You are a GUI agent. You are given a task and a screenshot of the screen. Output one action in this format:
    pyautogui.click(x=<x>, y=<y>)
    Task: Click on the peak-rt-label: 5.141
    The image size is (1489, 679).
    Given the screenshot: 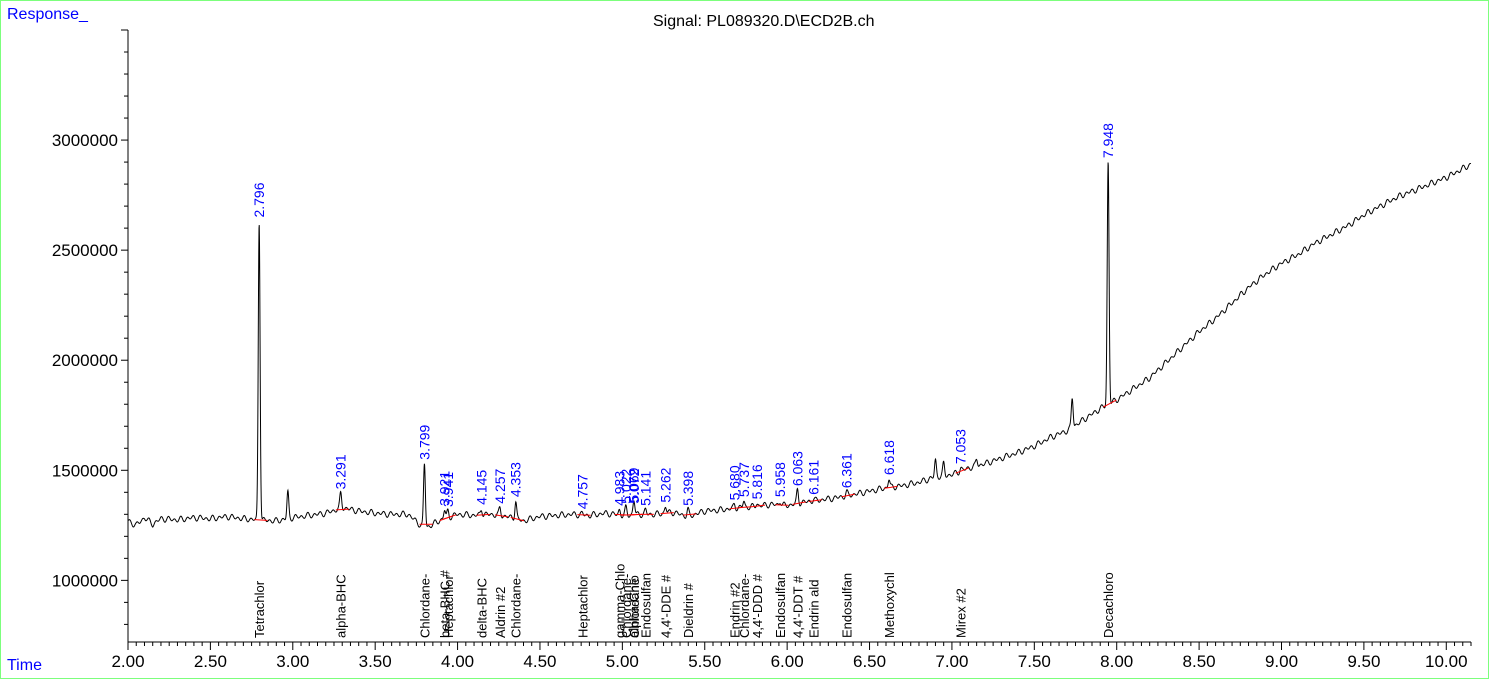 What is the action you would take?
    pyautogui.click(x=646, y=488)
    